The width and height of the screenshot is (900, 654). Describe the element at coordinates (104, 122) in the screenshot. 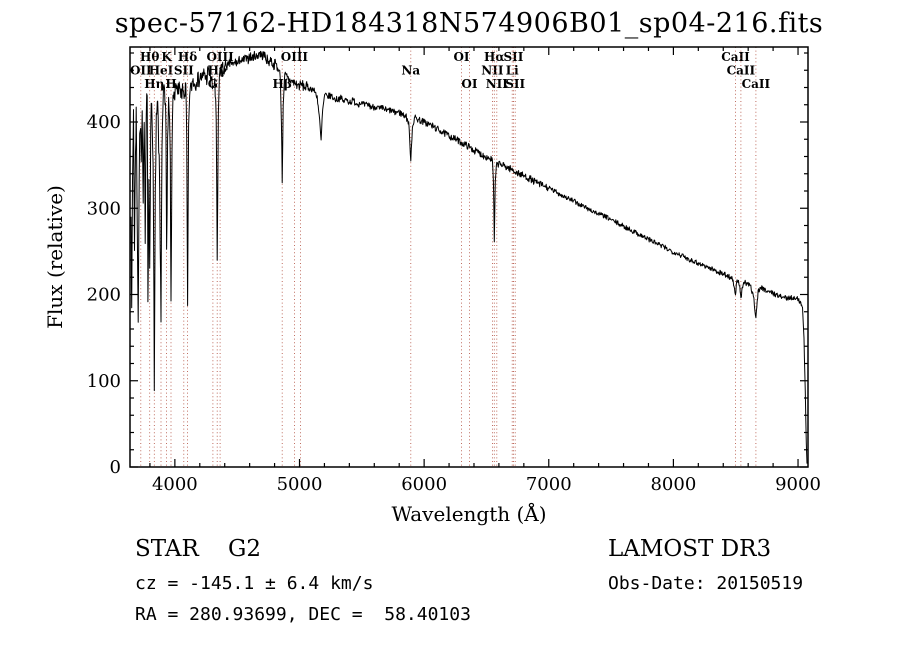

I see `y-tick-label: 400` at that location.